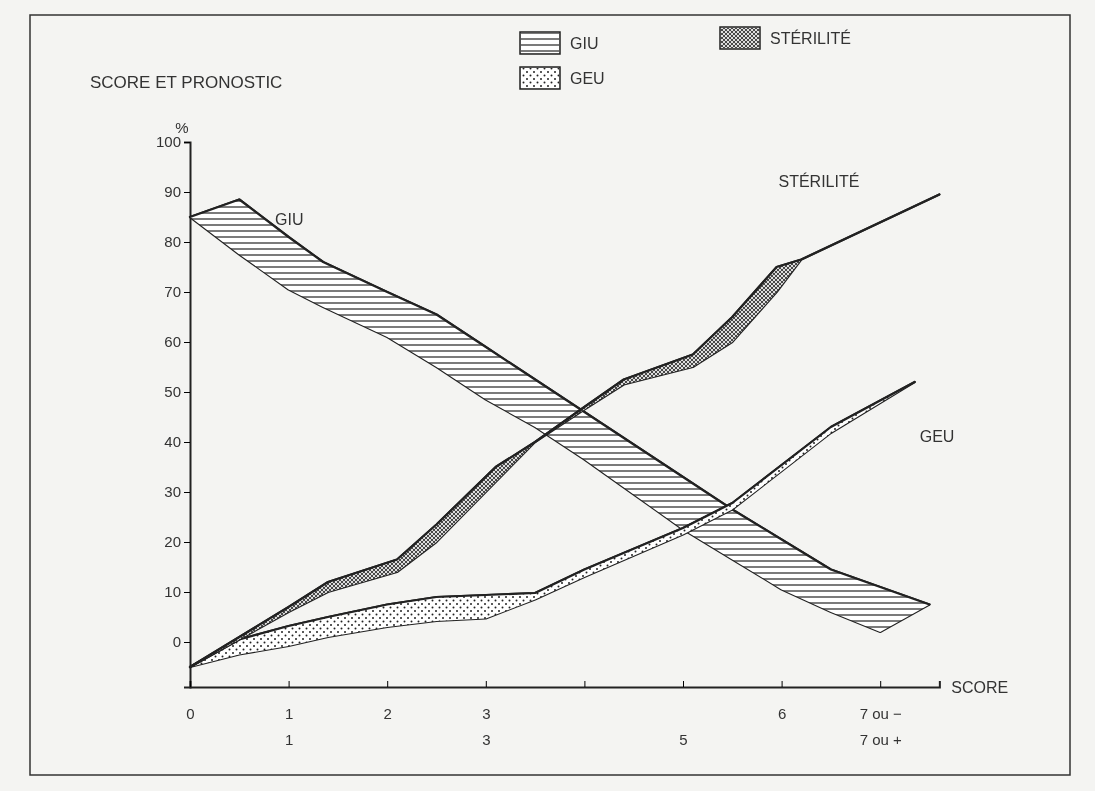 Image resolution: width=1095 pixels, height=791 pixels. I want to click on x2-tick-label: 1, so click(289, 739).